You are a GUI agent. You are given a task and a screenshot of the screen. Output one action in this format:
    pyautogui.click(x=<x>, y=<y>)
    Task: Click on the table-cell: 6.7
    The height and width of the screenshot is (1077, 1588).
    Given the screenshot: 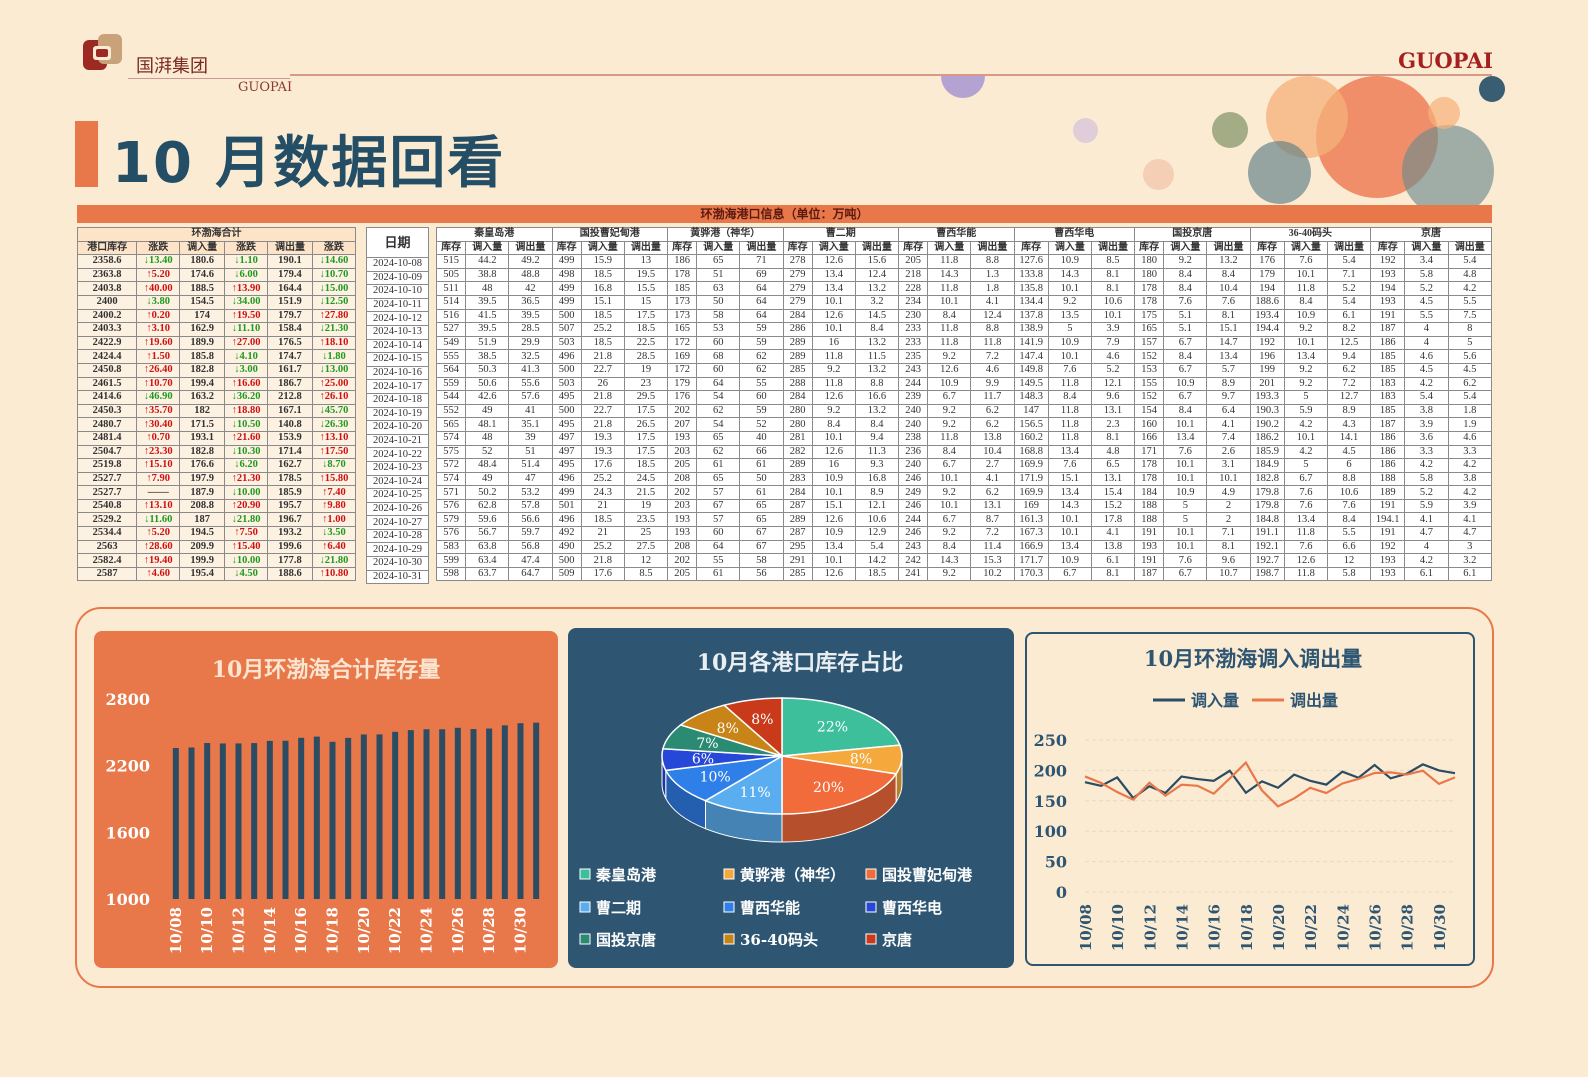 What is the action you would take?
    pyautogui.click(x=1305, y=479)
    